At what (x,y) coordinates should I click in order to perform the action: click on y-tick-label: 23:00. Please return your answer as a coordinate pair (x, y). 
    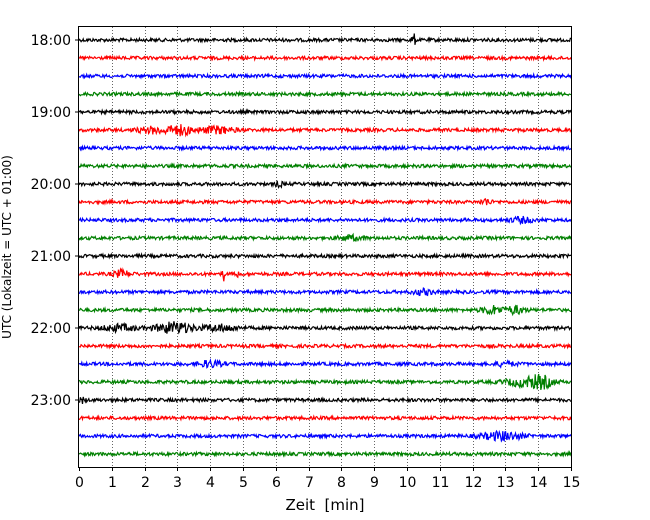
    Looking at the image, I should click on (51, 401).